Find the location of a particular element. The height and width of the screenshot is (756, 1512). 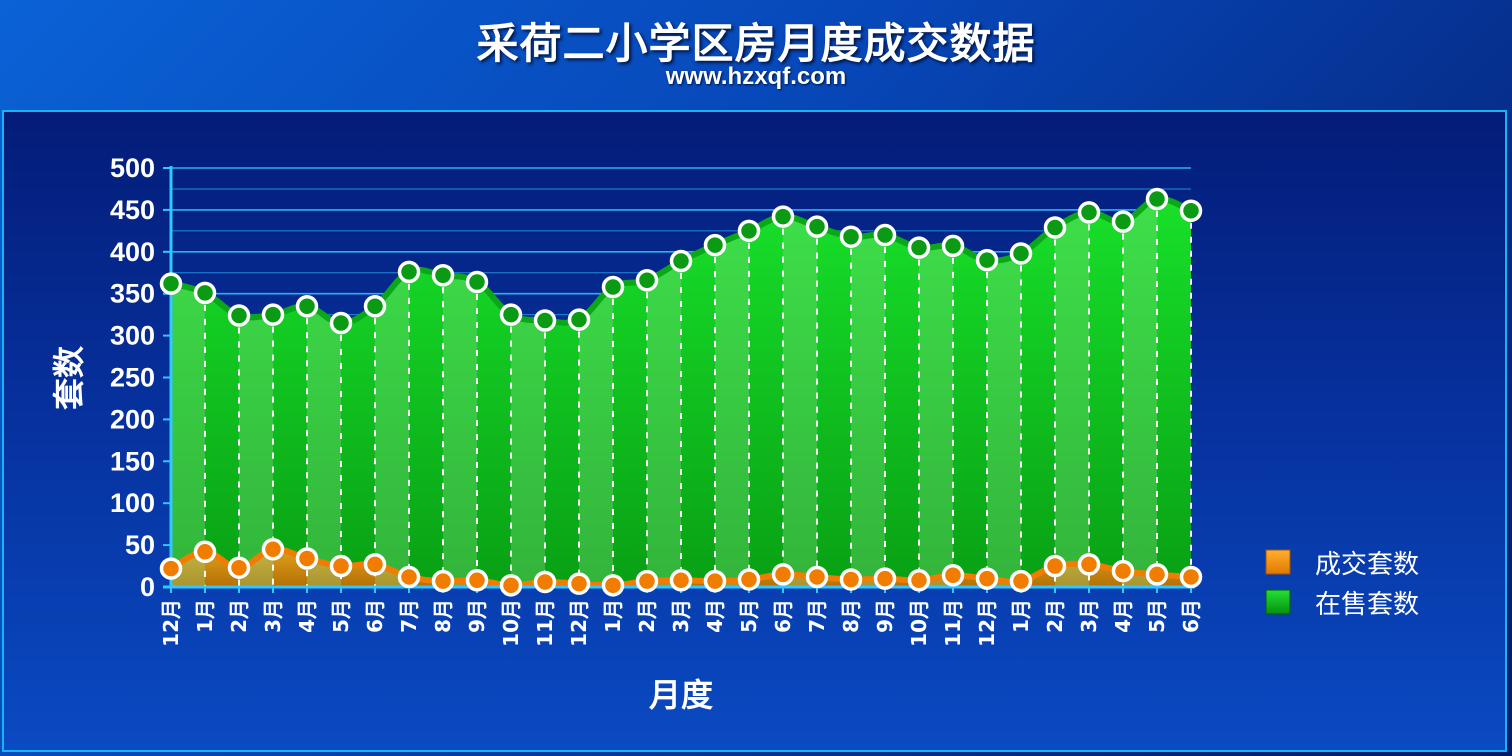

y-tick-label: 400 is located at coordinates (132, 252).